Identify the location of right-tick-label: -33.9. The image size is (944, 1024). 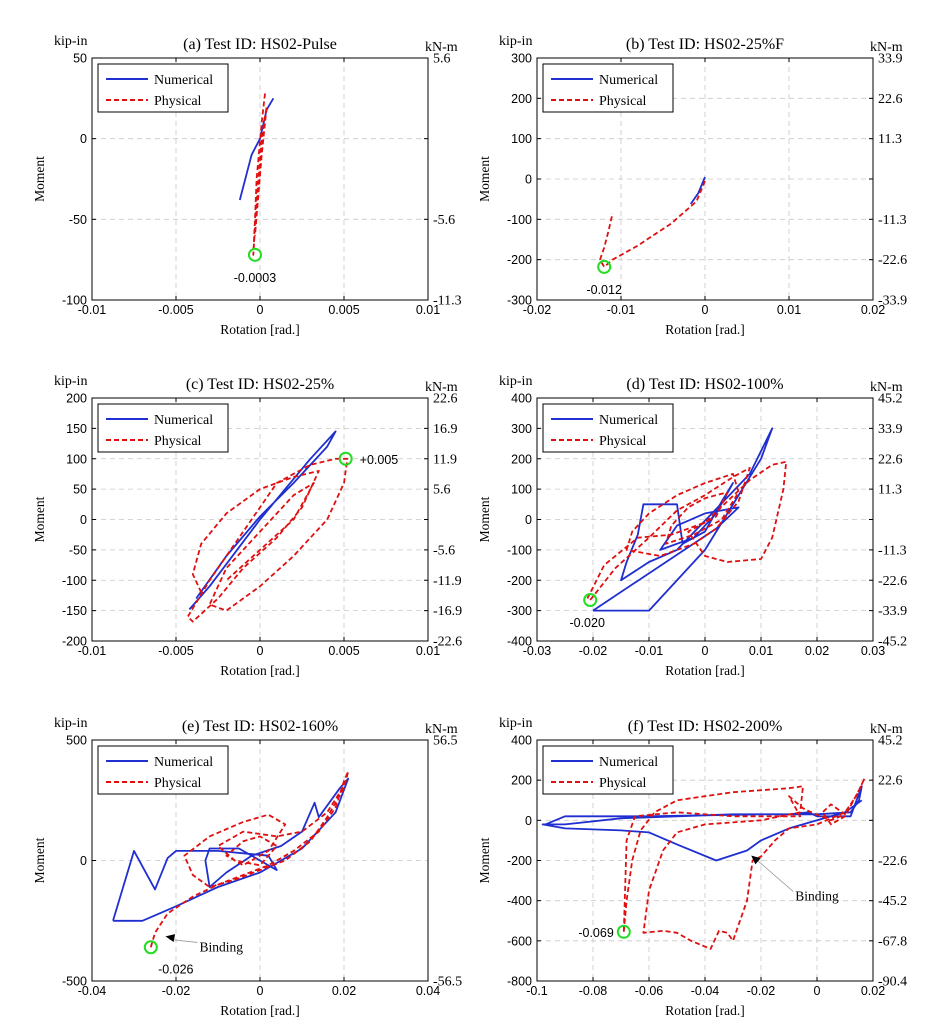
(892, 611).